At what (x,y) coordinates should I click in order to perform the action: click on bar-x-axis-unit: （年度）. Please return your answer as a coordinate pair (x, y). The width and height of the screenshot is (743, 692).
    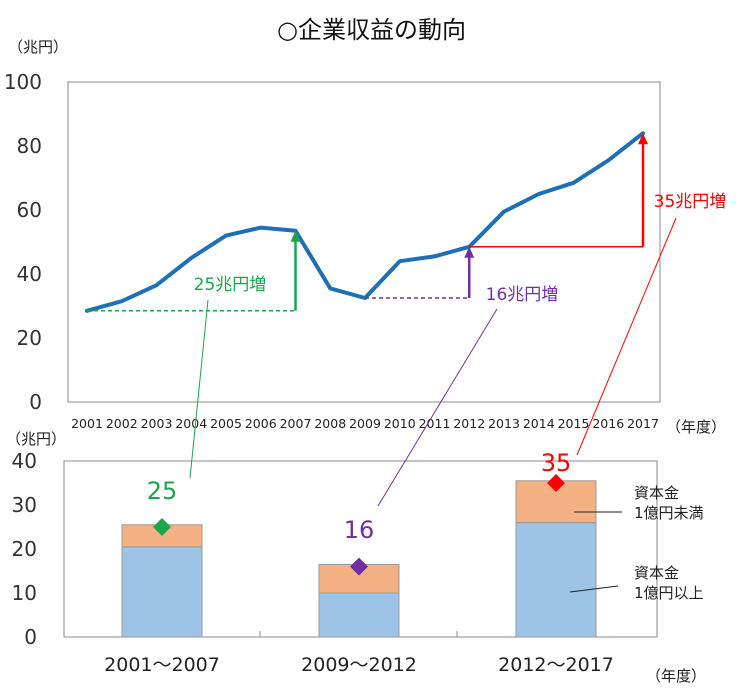
    Looking at the image, I should click on (676, 676).